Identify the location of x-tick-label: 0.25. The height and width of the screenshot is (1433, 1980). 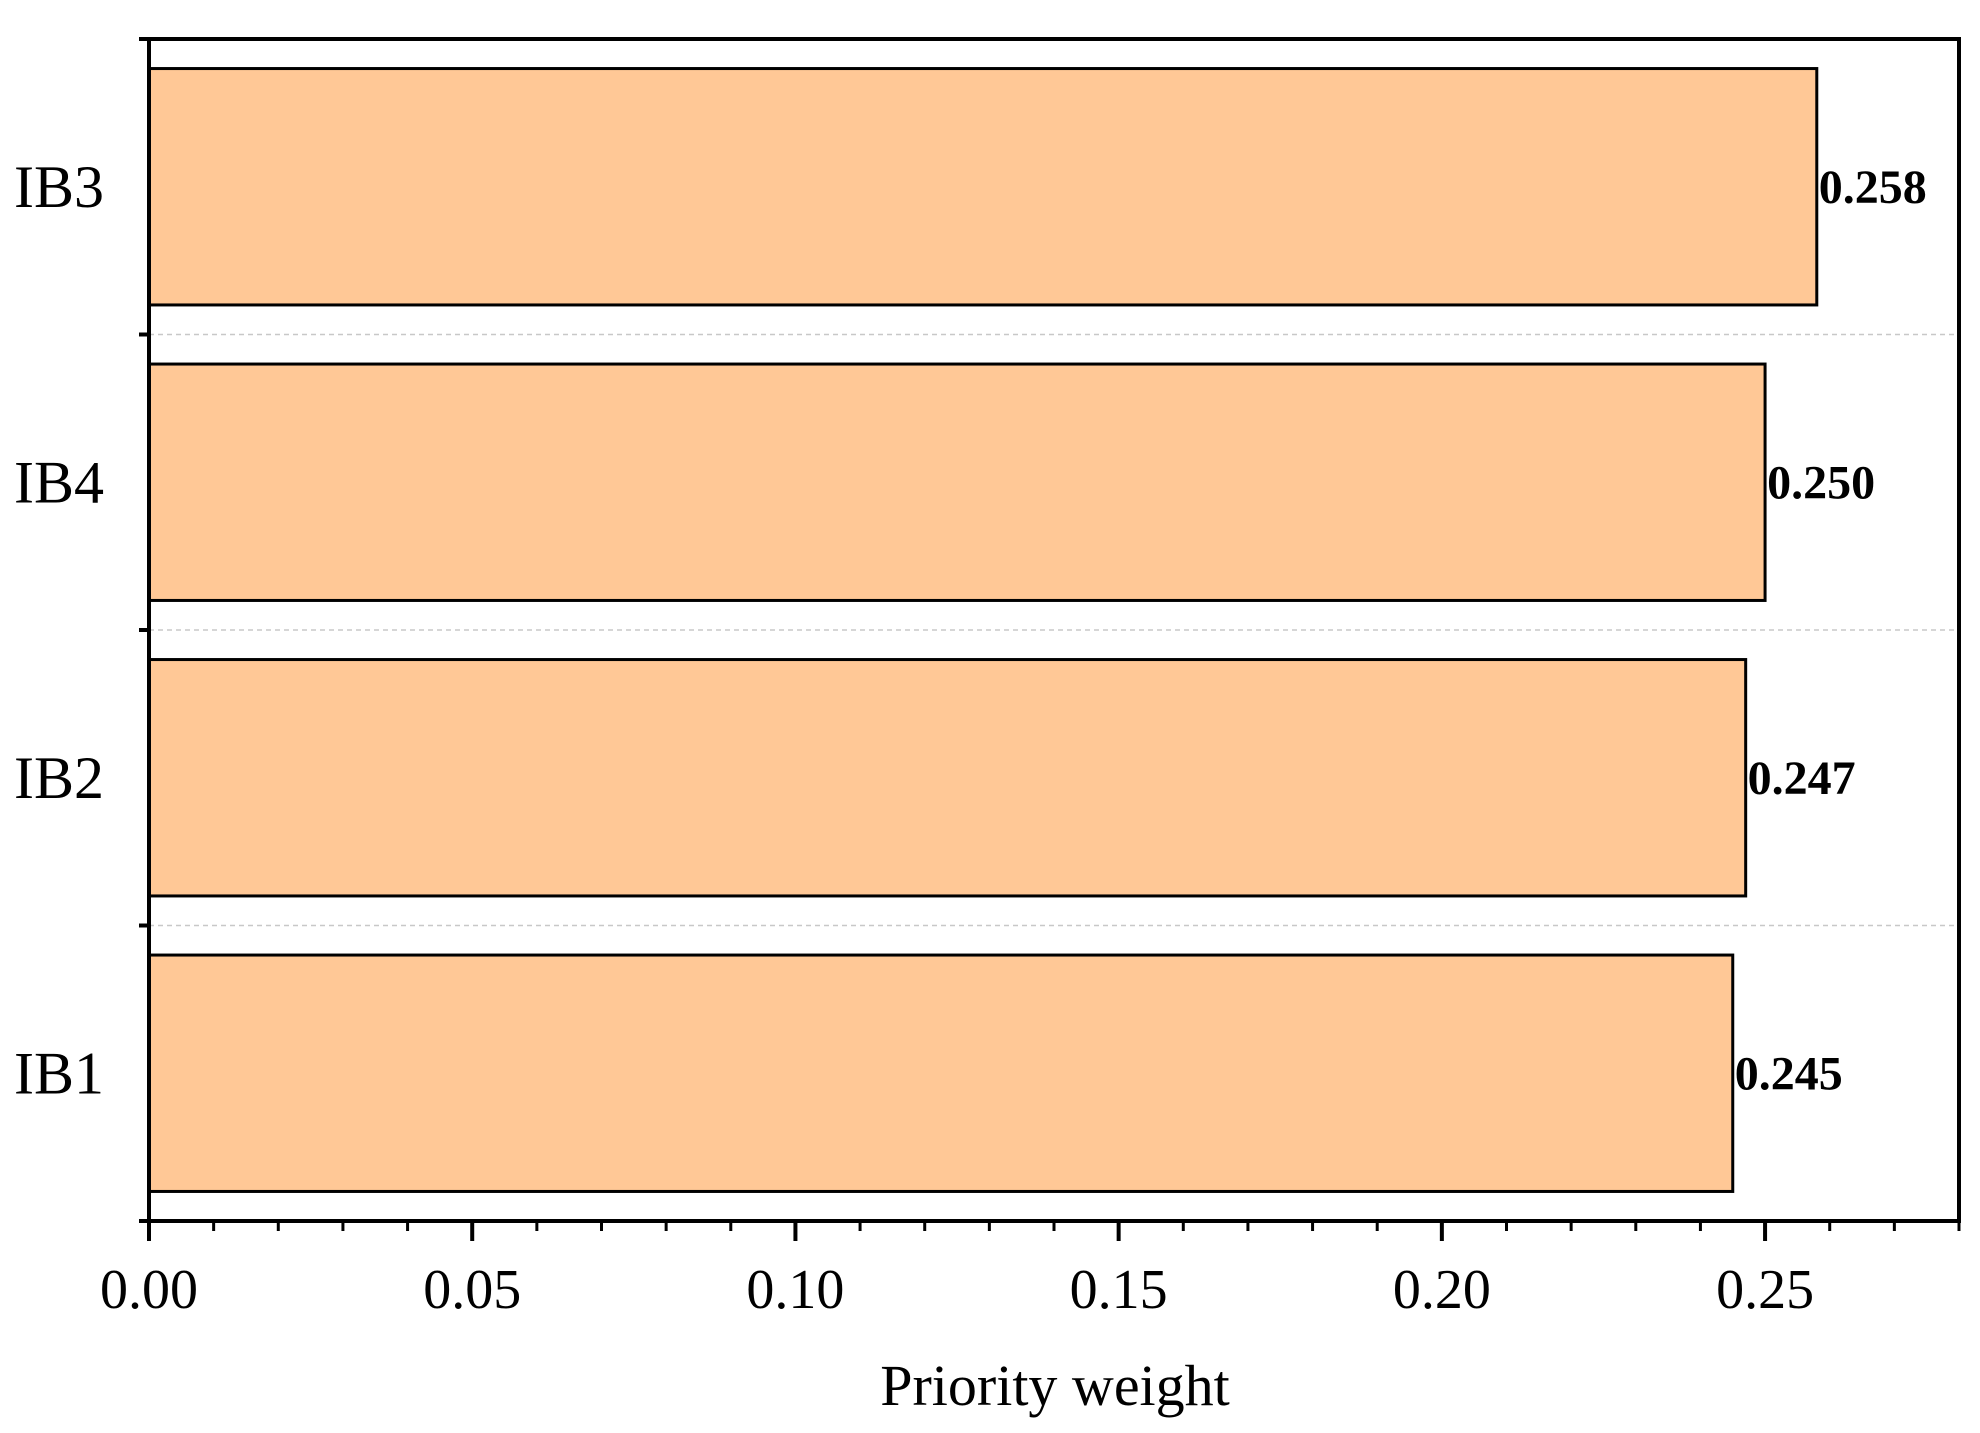
(1765, 1290).